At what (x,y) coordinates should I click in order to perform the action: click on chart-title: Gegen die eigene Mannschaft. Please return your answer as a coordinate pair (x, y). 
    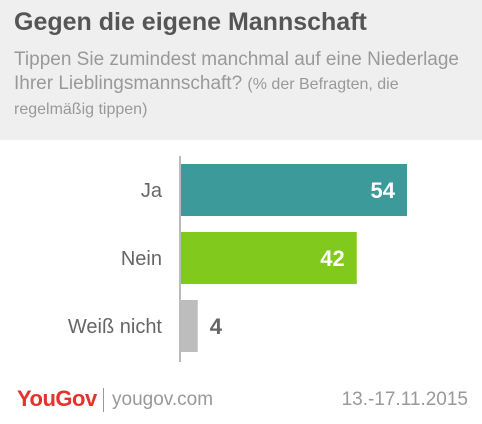
    Looking at the image, I should click on (190, 22).